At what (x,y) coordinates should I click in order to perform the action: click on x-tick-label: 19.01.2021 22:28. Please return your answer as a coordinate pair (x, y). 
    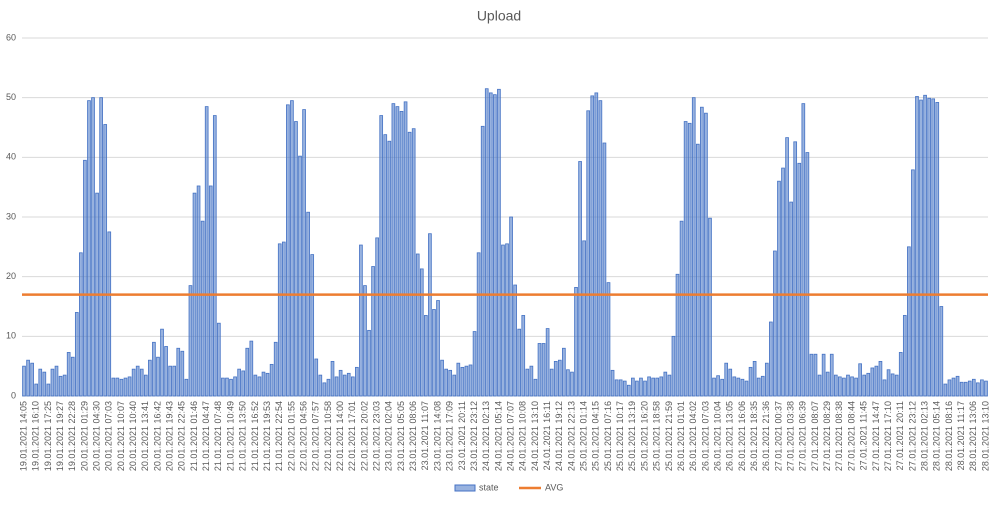
    Looking at the image, I should click on (72, 436).